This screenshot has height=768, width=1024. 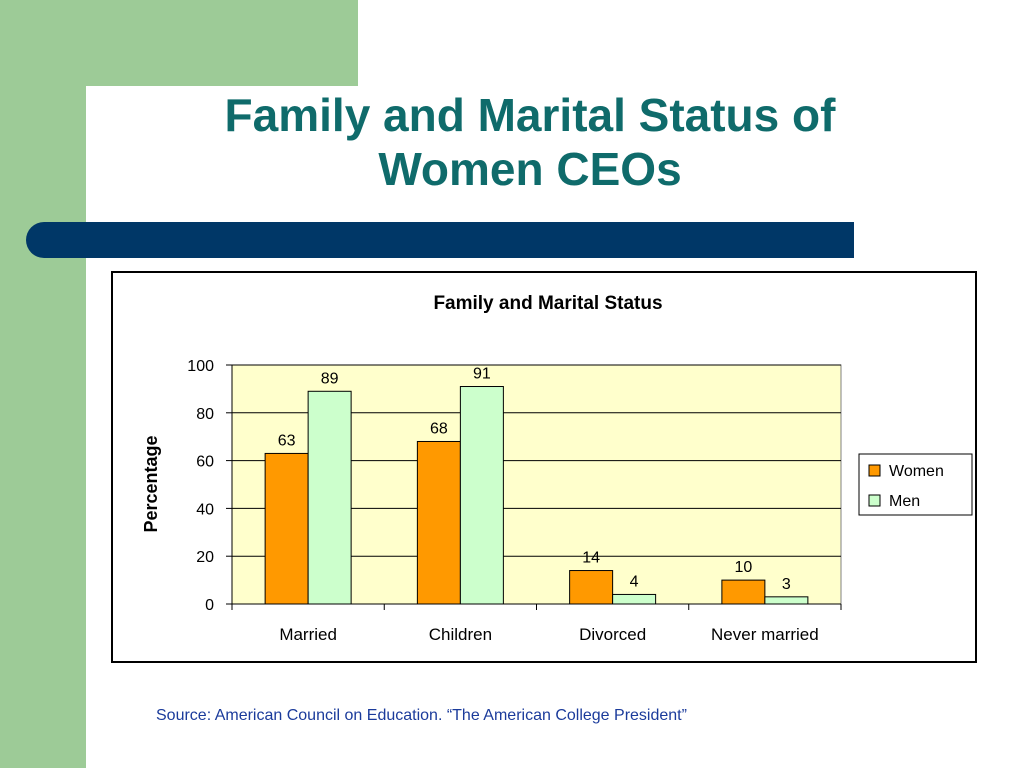 What do you see at coordinates (179, 43) in the screenshot?
I see `top-decor-band` at bounding box center [179, 43].